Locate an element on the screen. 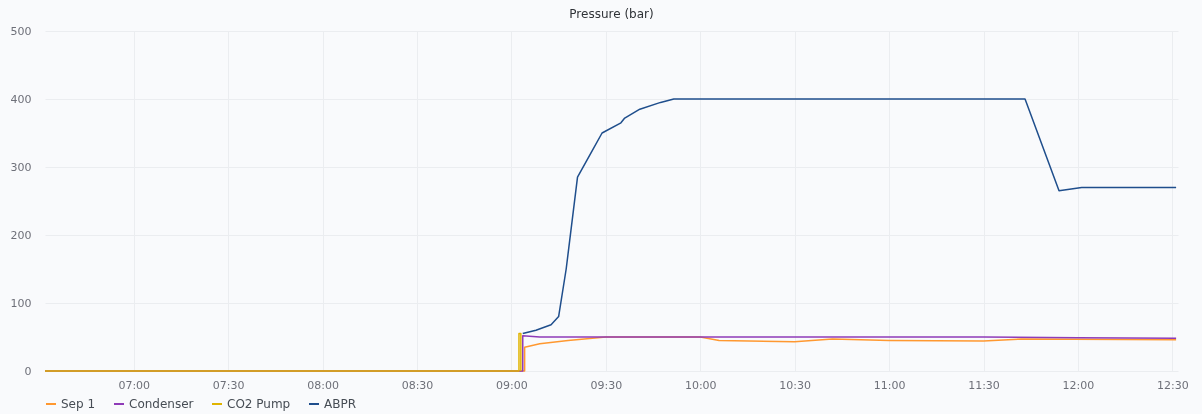 This screenshot has width=1202, height=414. x-tick-label: 10:30 is located at coordinates (795, 385).